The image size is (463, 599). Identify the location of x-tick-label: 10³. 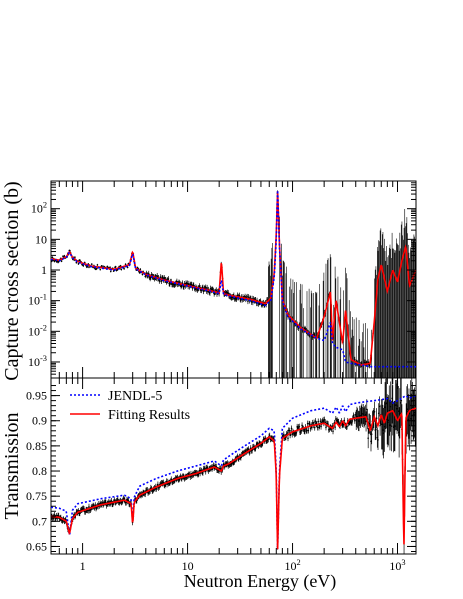
(397, 565).